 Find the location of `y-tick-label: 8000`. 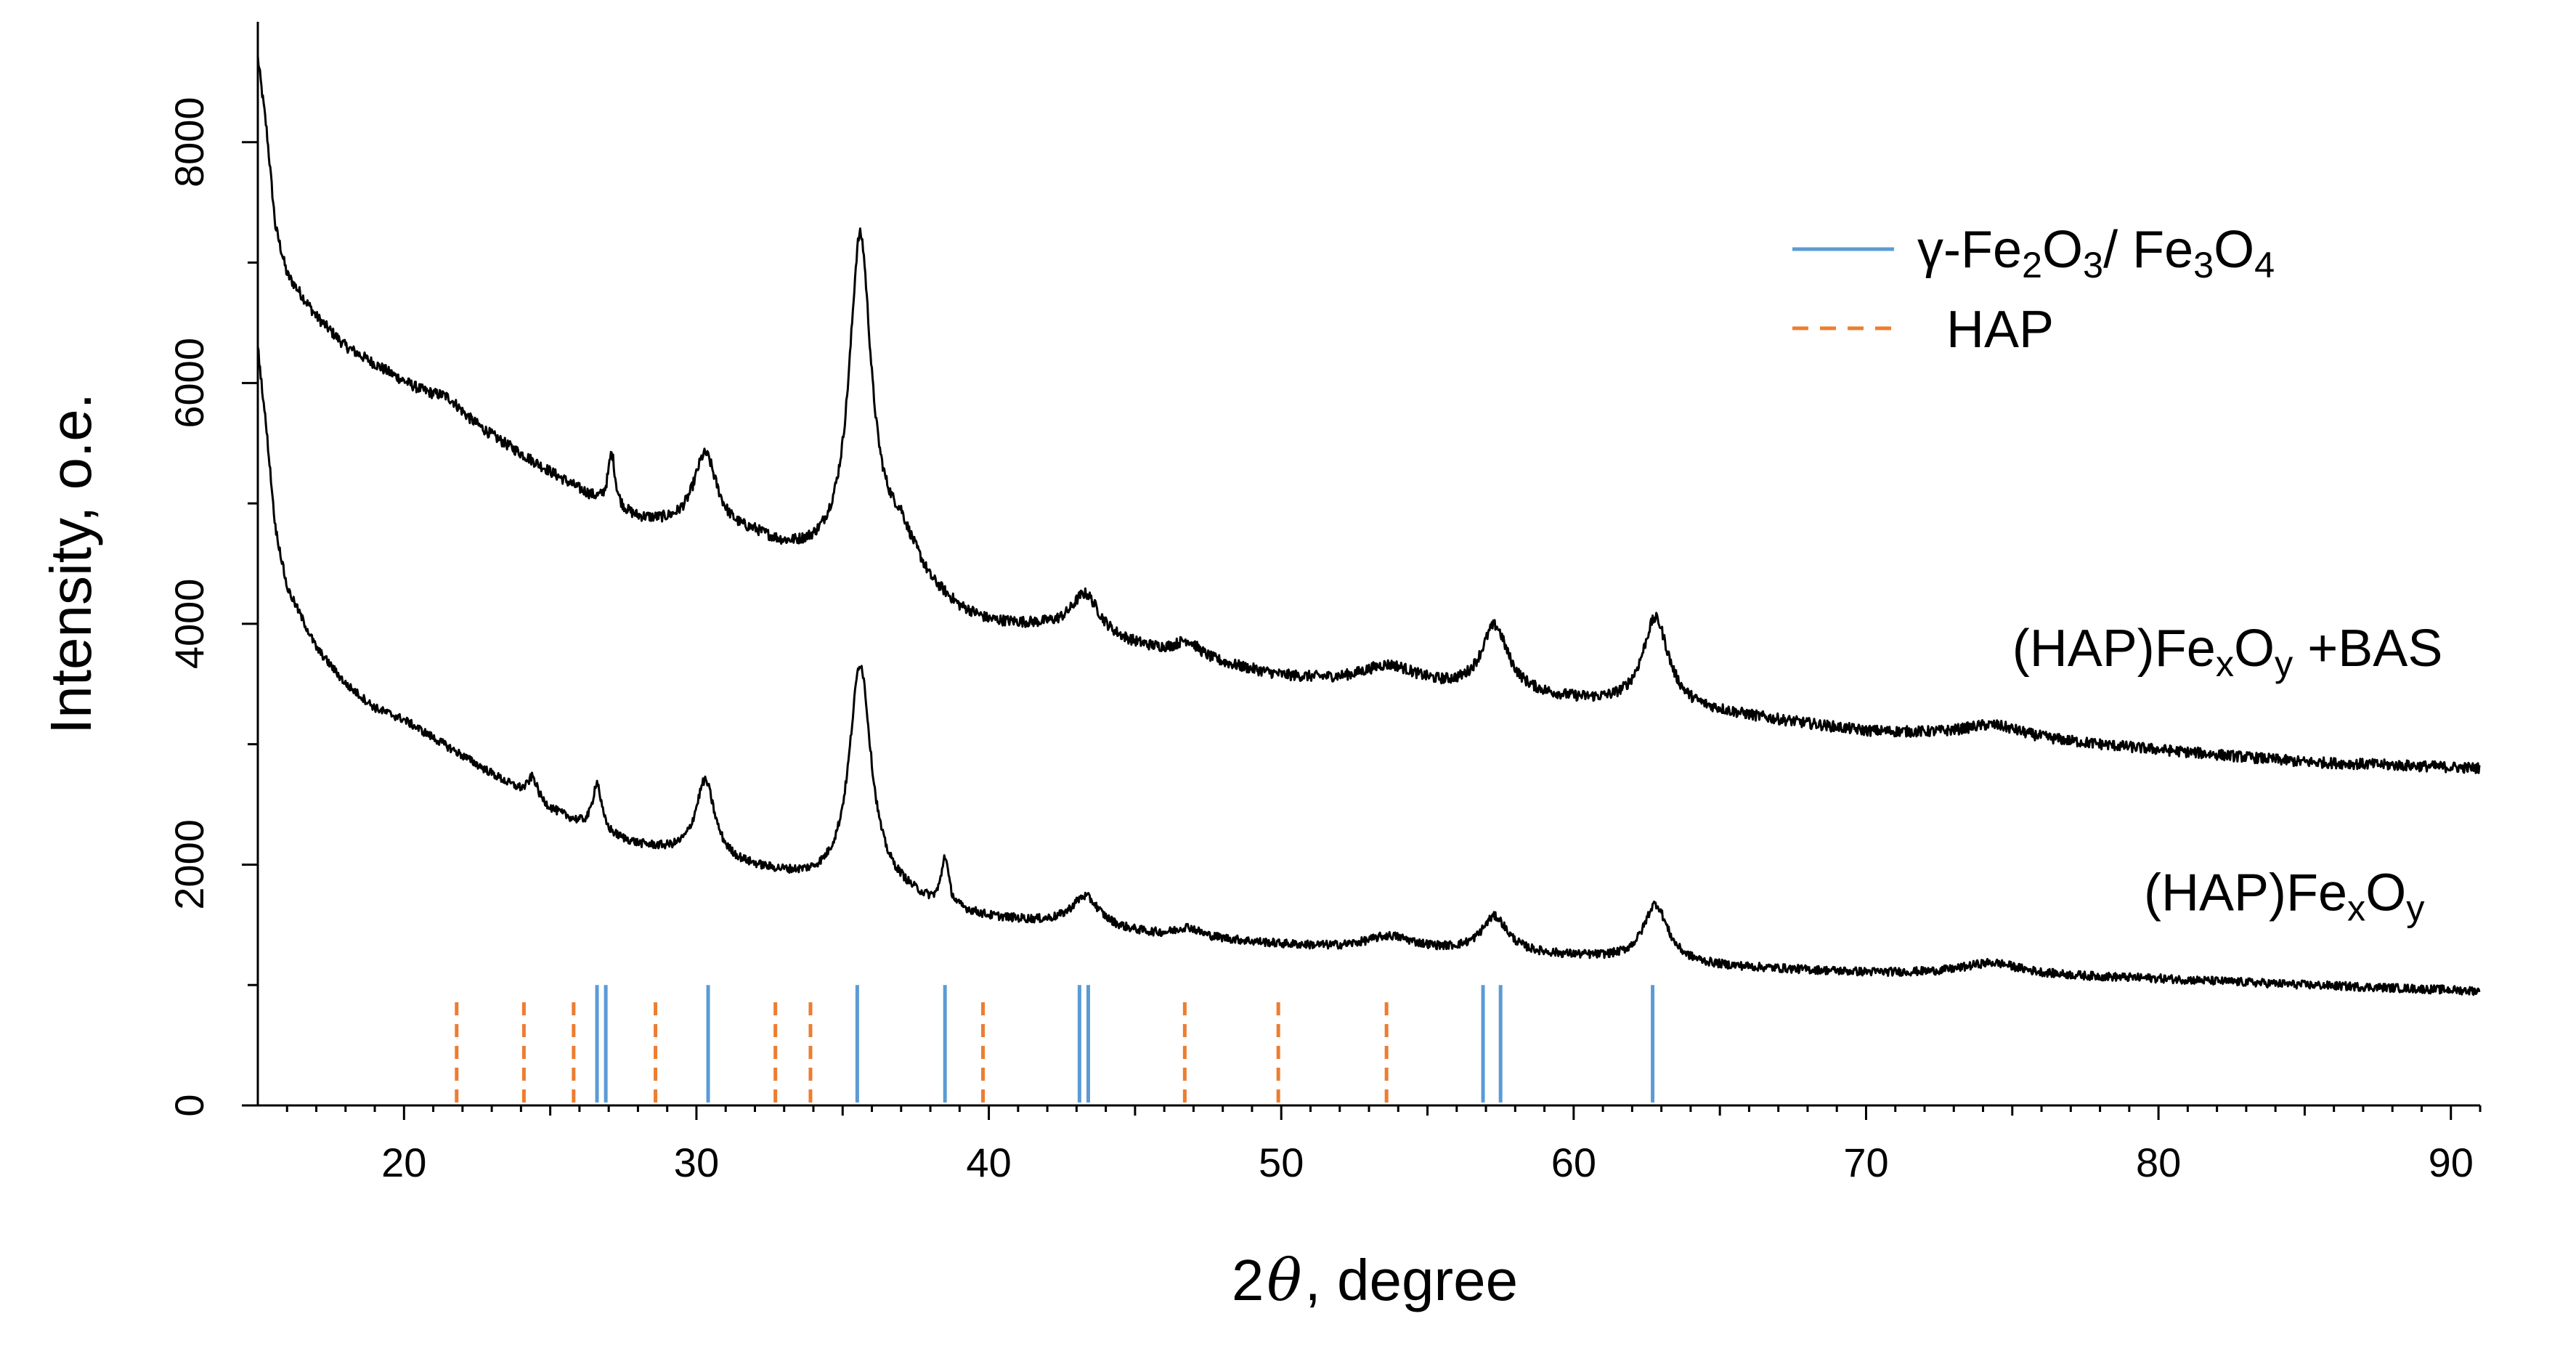

y-tick-label: 8000 is located at coordinates (189, 142).